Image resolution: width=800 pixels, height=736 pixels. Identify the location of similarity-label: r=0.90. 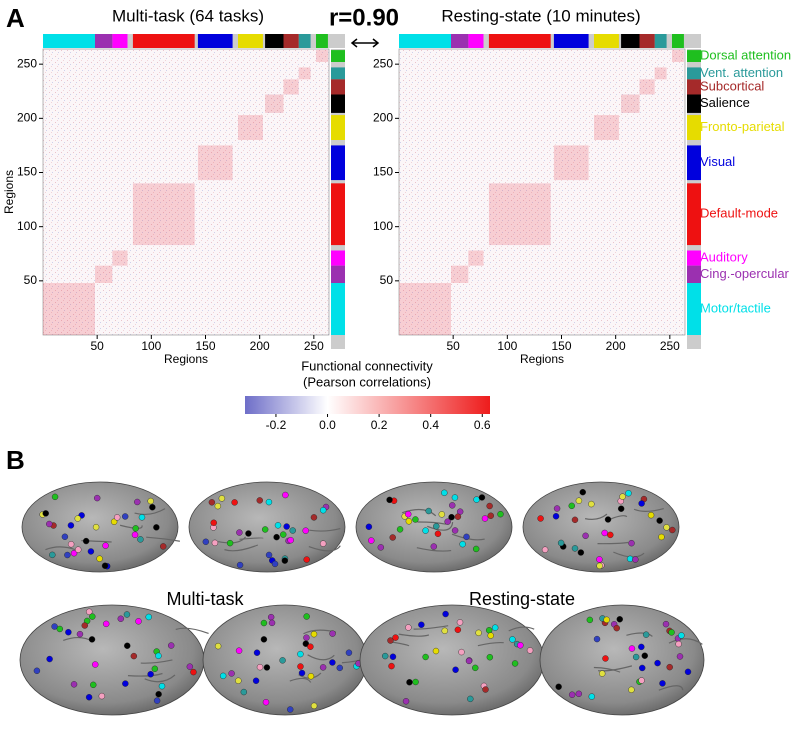
(364, 17).